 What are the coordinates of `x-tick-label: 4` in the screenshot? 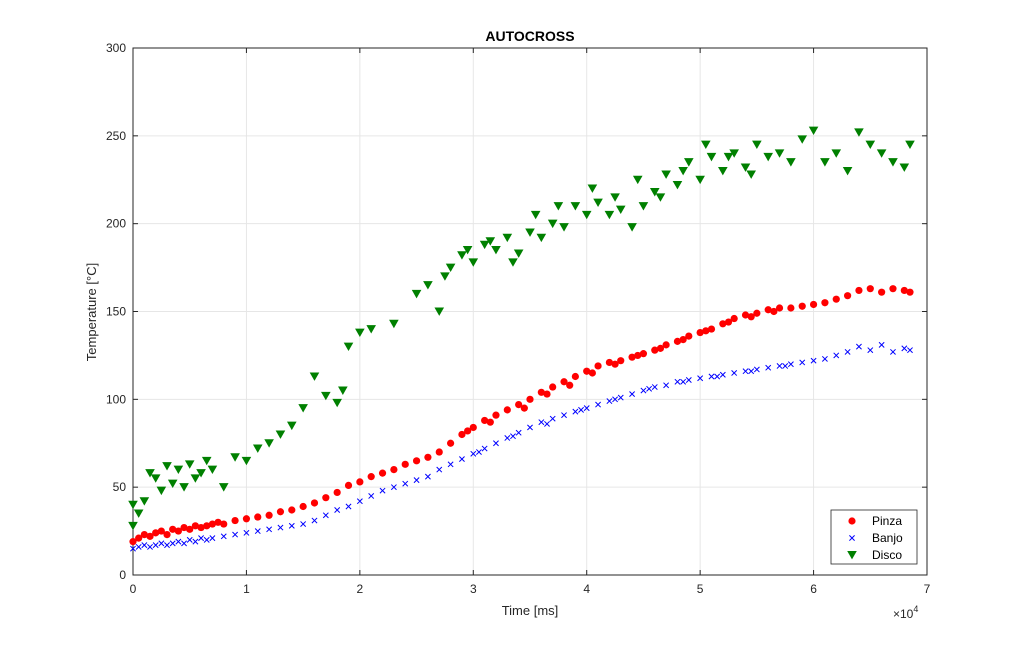 It's located at (586, 589).